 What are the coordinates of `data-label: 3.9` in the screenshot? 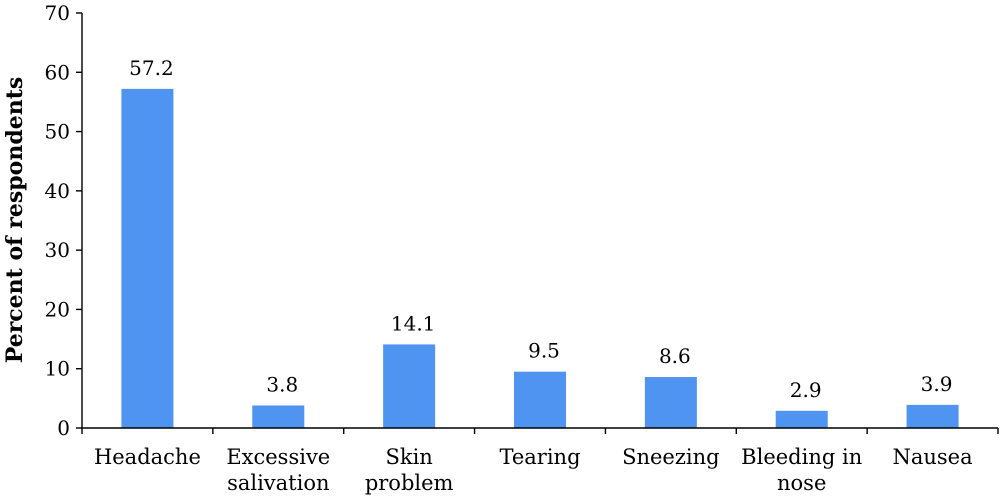 It's located at (937, 384).